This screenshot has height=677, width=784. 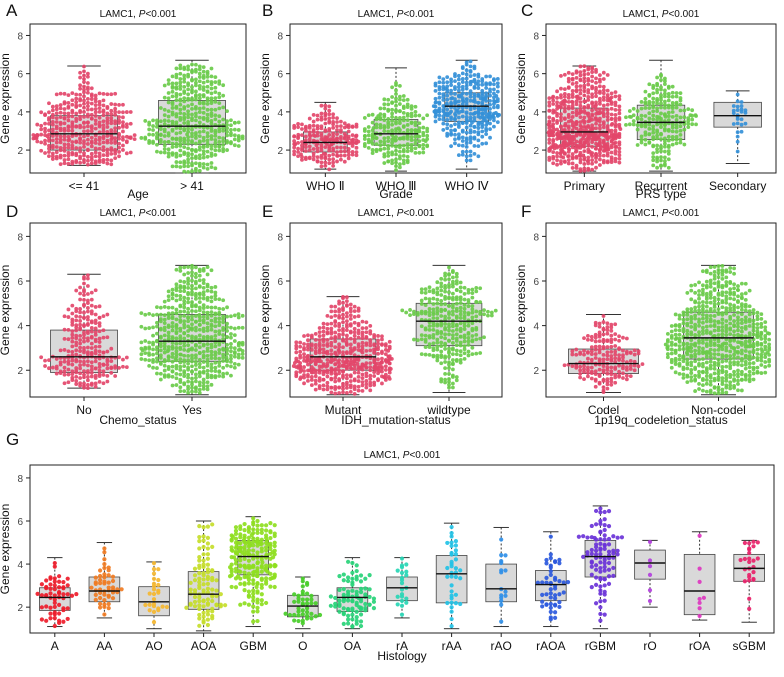 I want to click on y-tick-label: 2, so click(x=20, y=371).